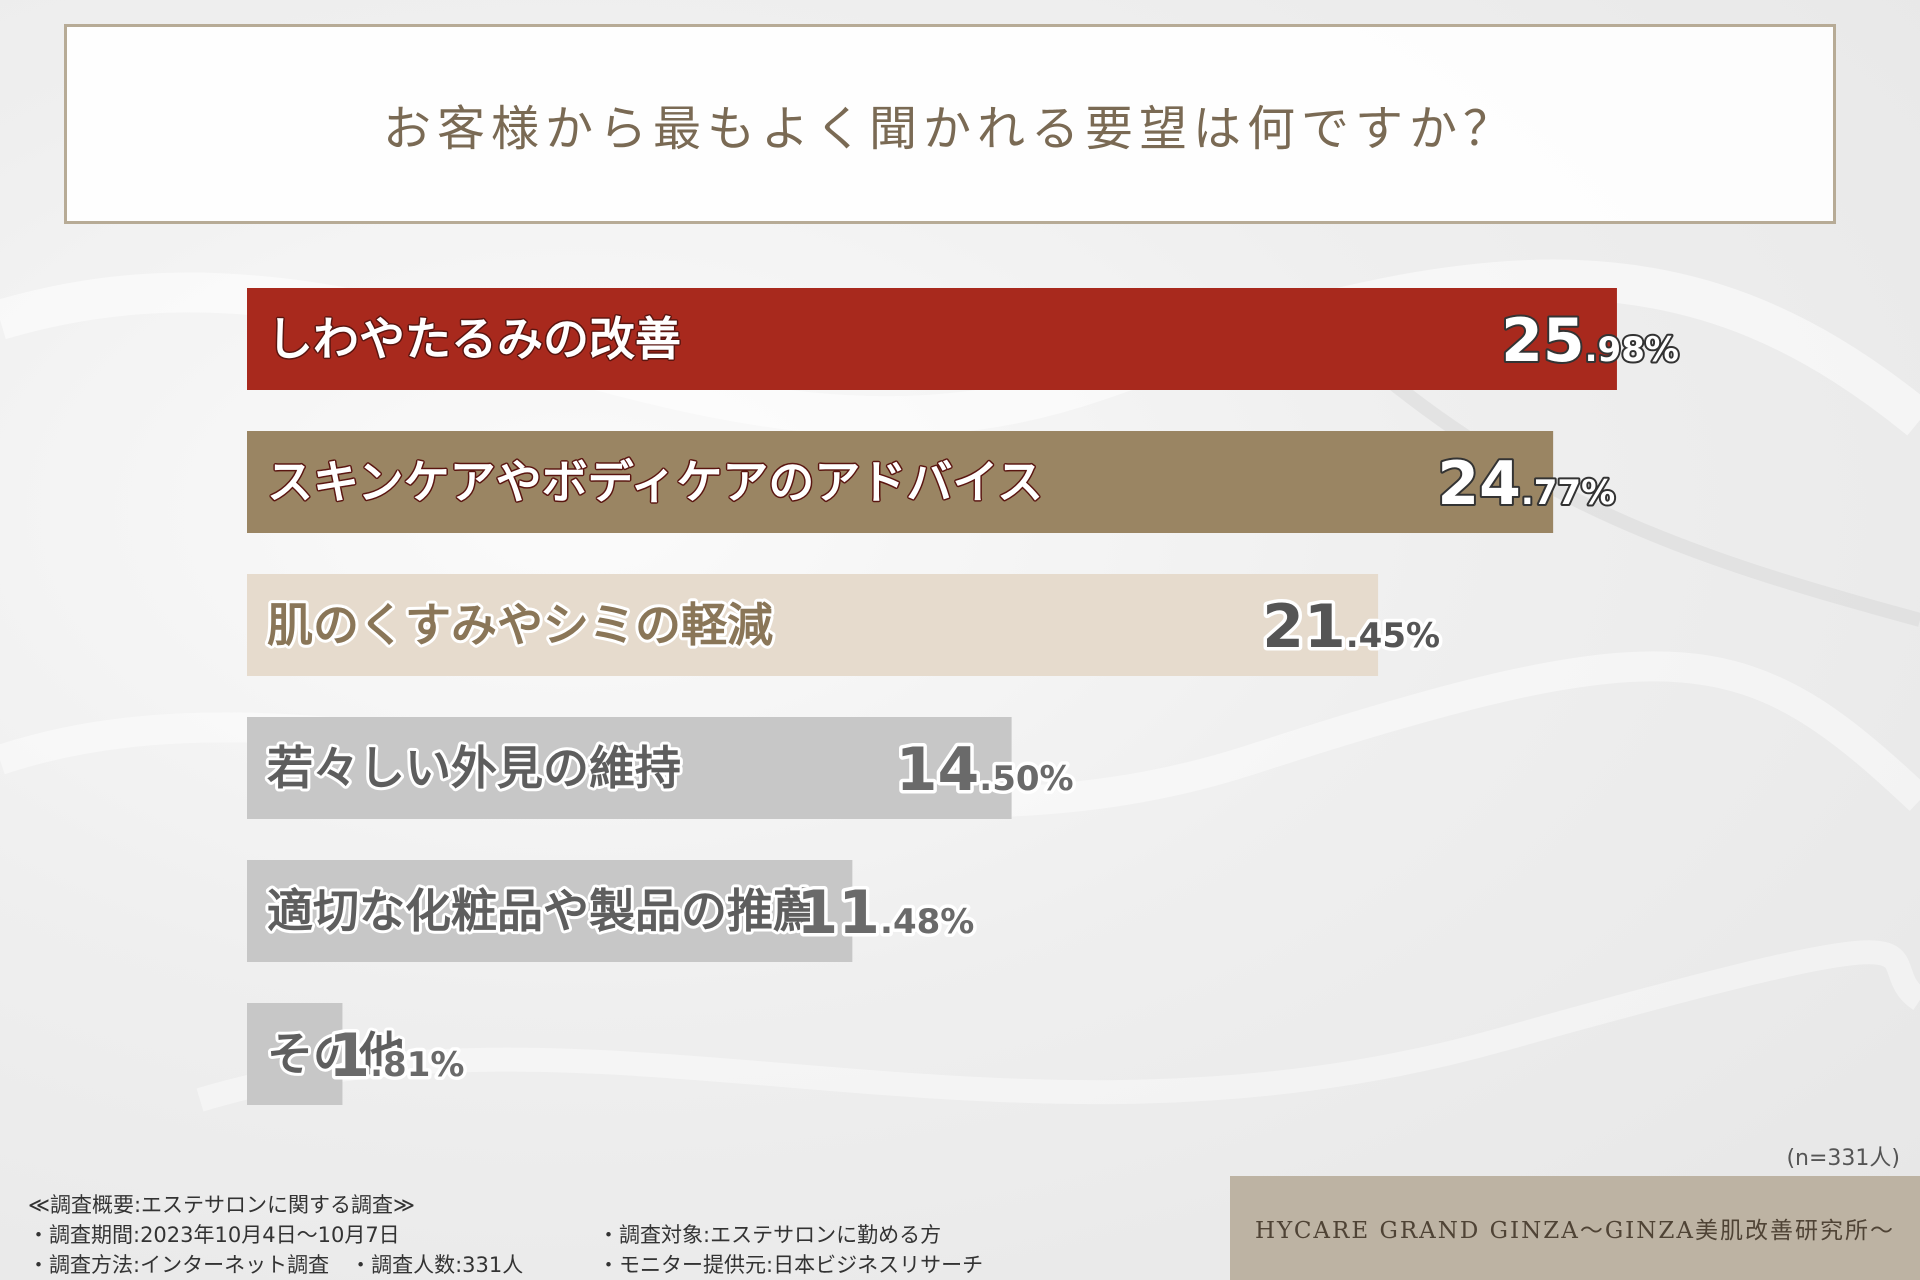 The width and height of the screenshot is (1920, 1280). I want to click on survey-col2: ・調査対象:エステサロンに勤める方 ・モニター提供元:日本ビジネスリサーチ, so click(858, 1250).